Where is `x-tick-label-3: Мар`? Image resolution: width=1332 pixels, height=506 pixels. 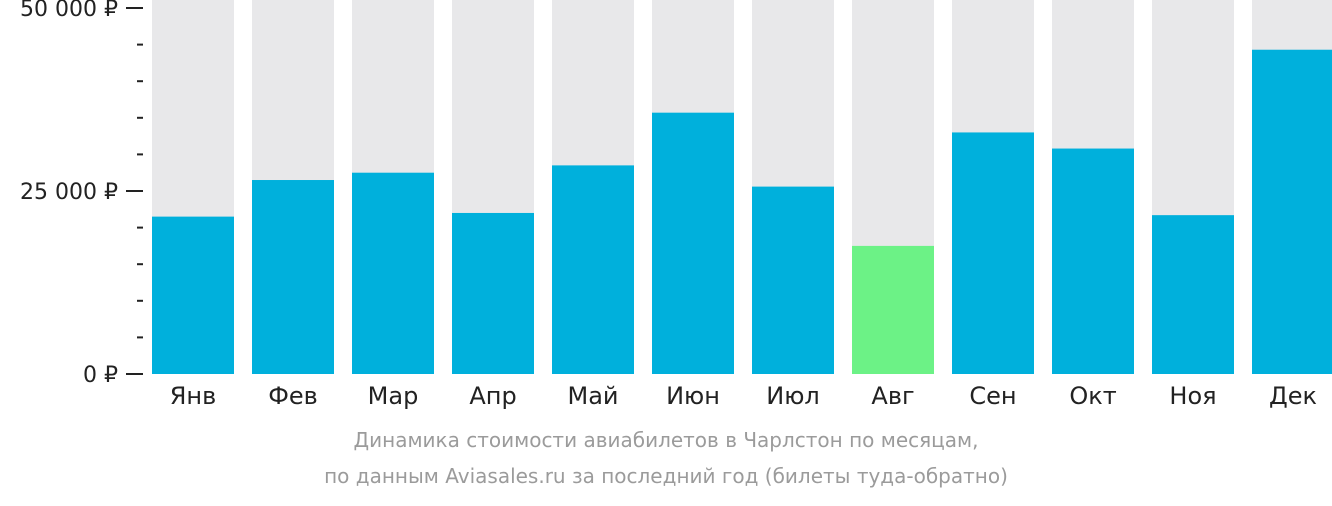
x-tick-label-3: Мар is located at coordinates (393, 396).